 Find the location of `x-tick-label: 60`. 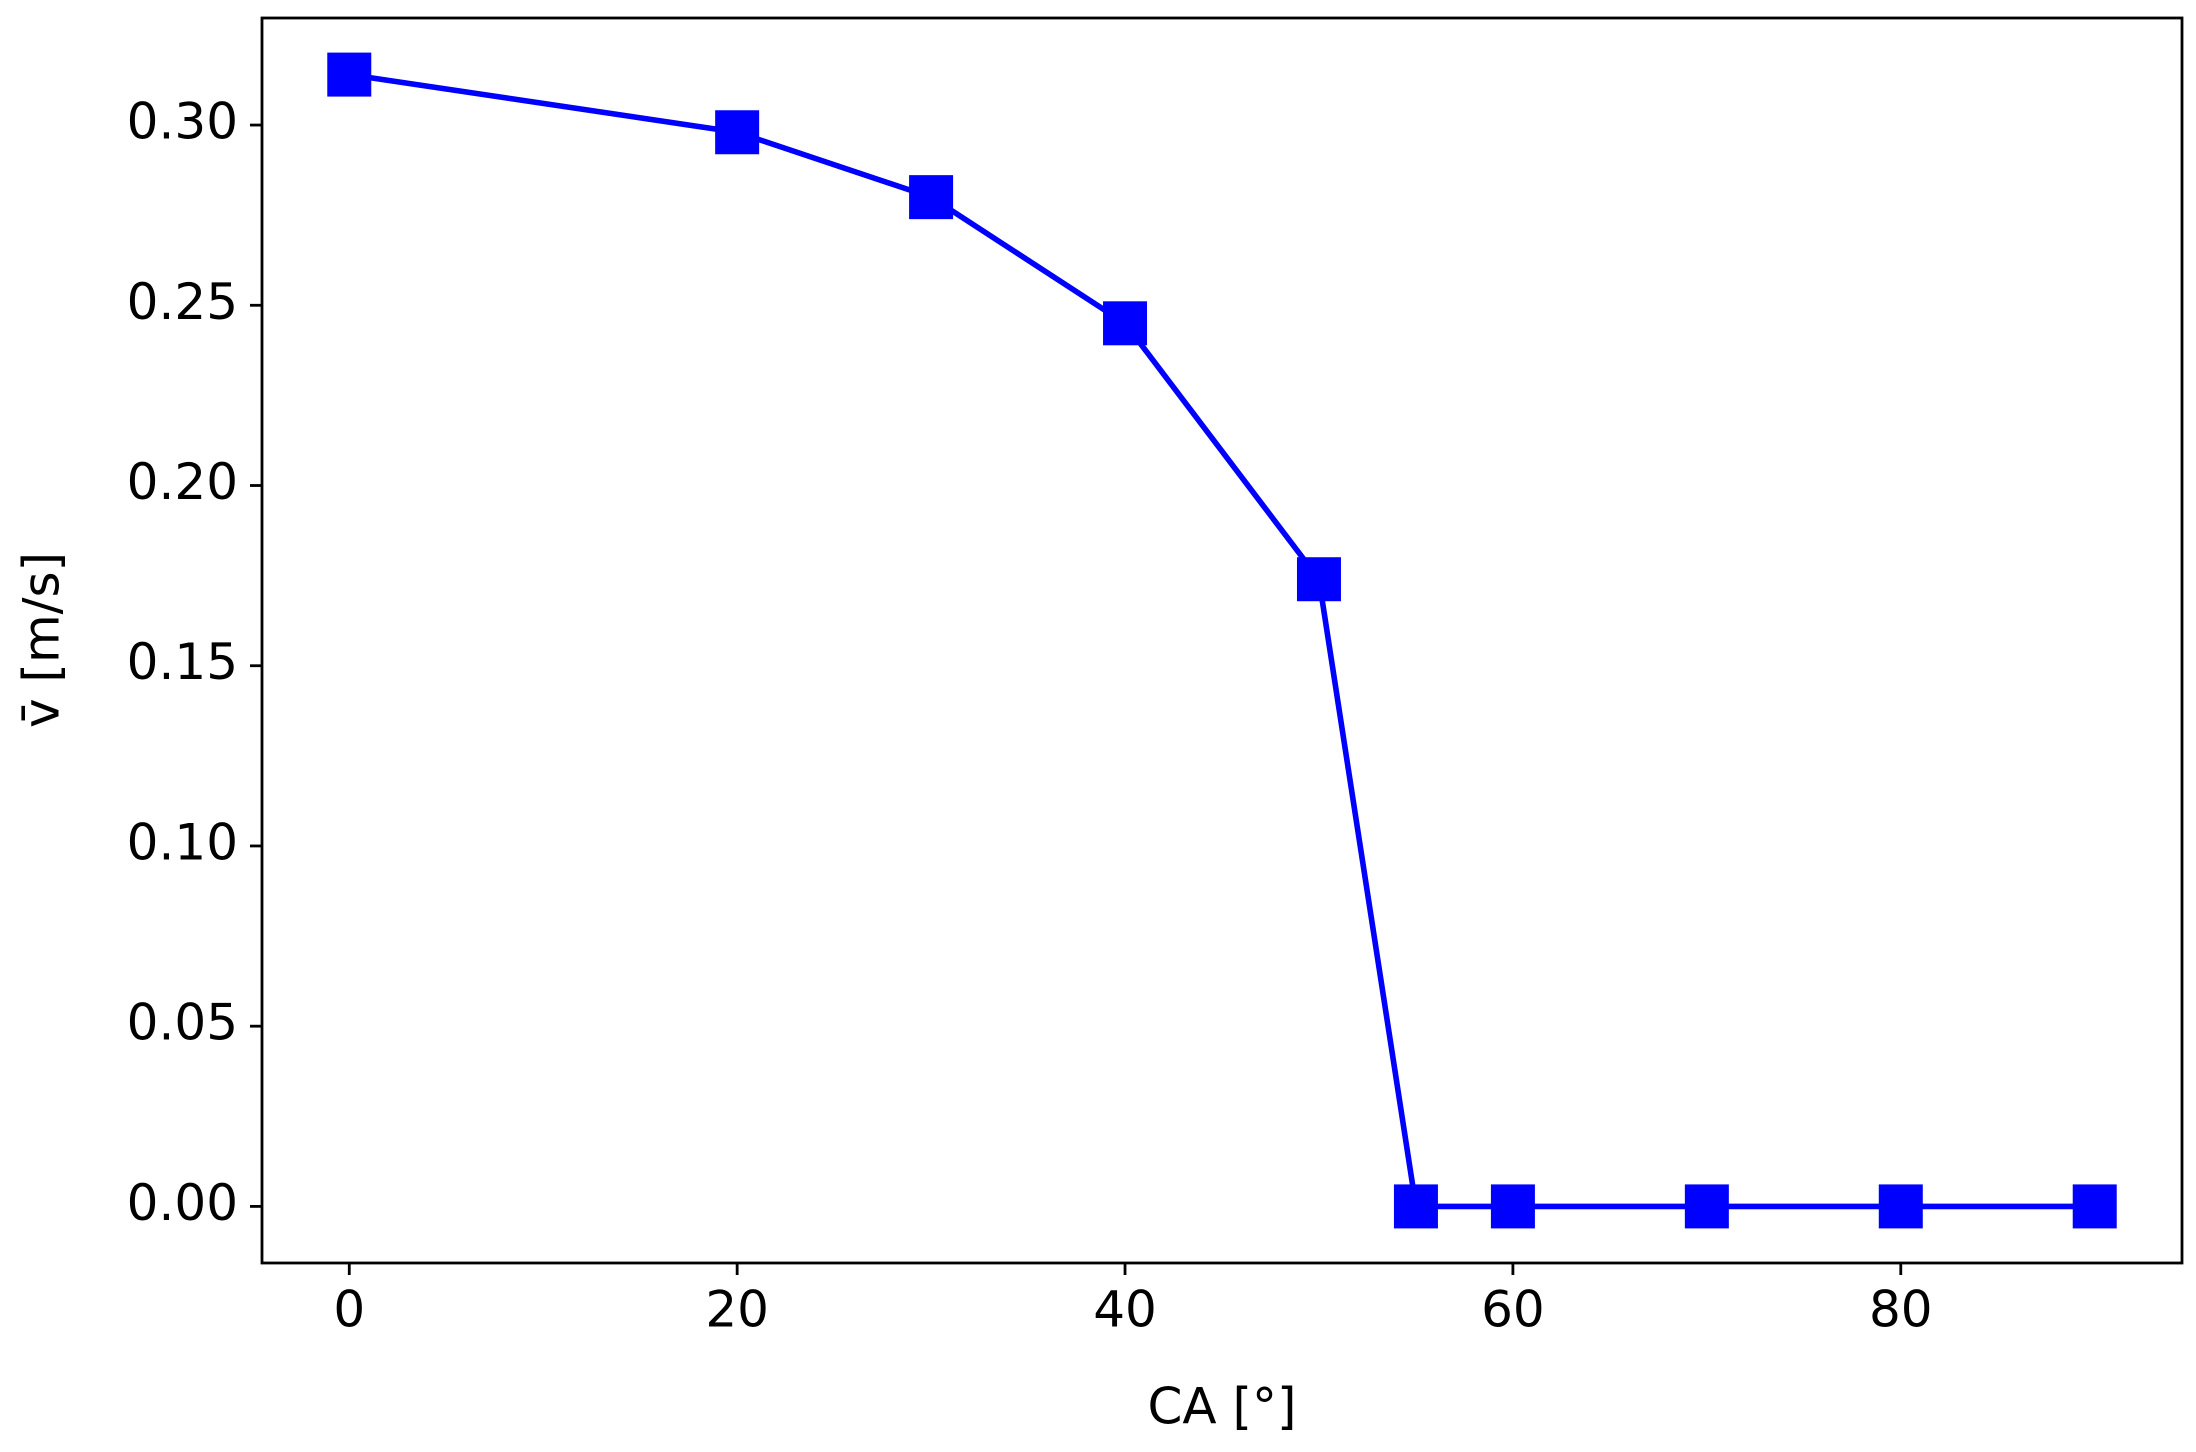

x-tick-label: 60 is located at coordinates (1513, 1310).